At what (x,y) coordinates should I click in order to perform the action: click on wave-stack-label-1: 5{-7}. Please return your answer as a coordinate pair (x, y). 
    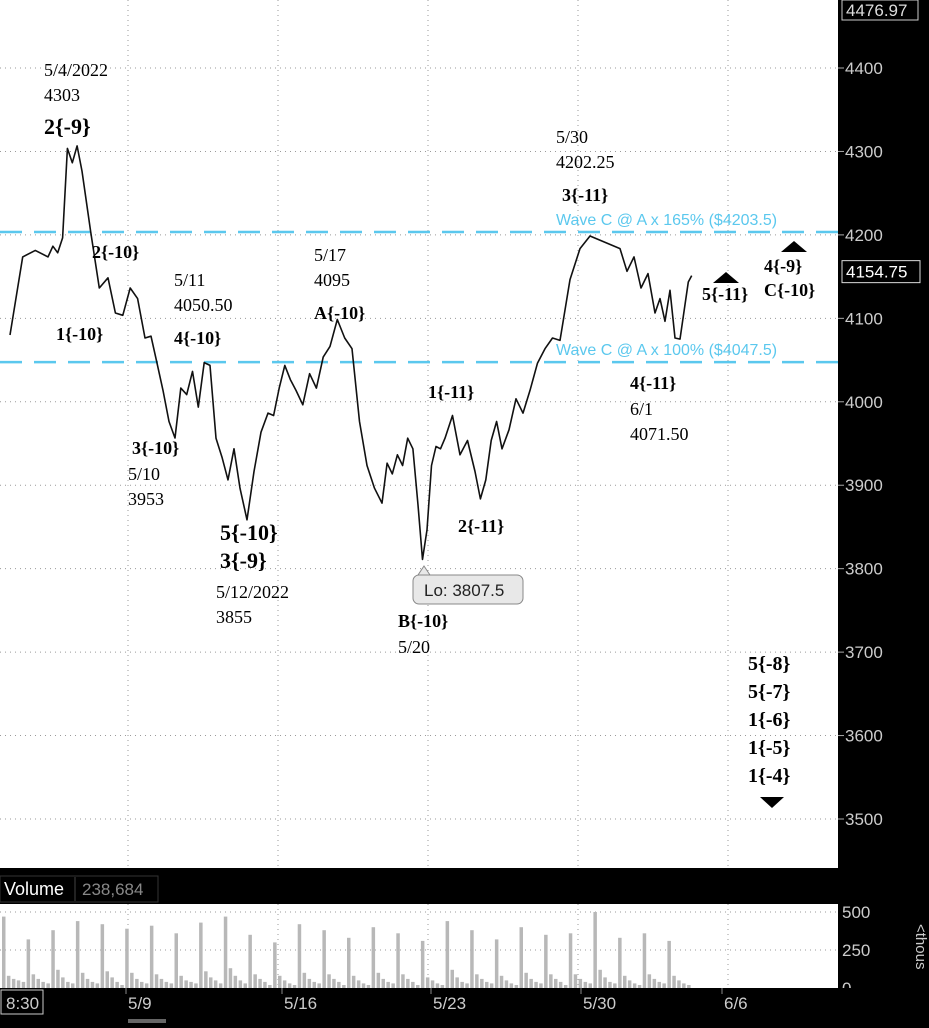
    Looking at the image, I should click on (769, 692).